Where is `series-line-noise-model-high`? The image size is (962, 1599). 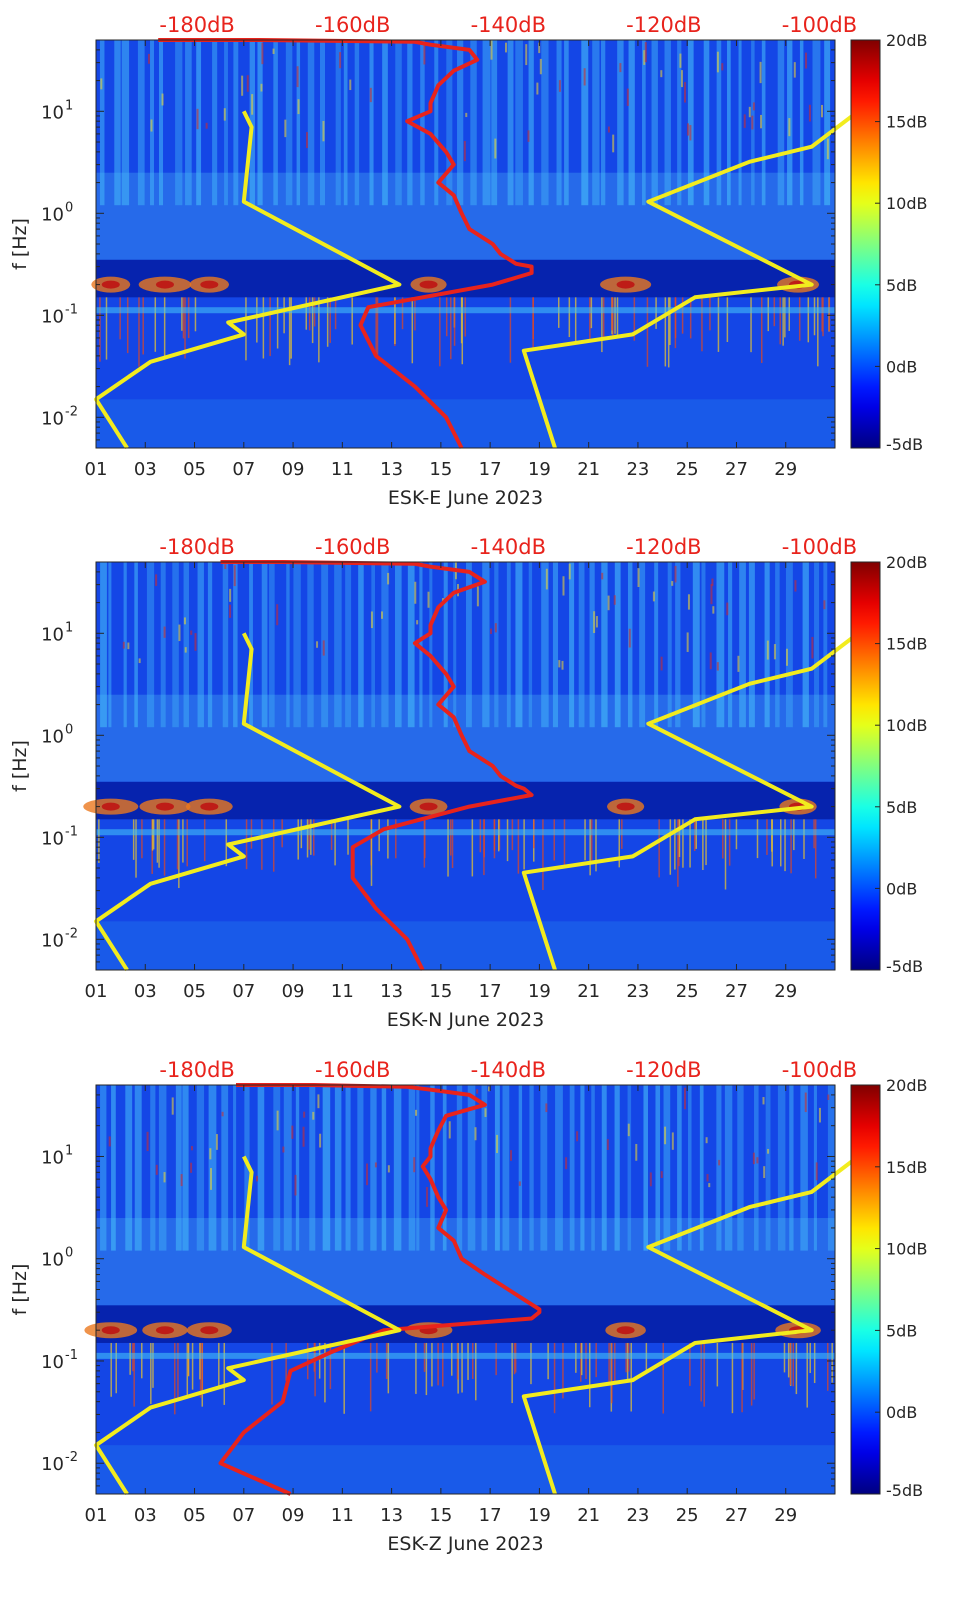
series-line-noise-model-high is located at coordinates (690, 801).